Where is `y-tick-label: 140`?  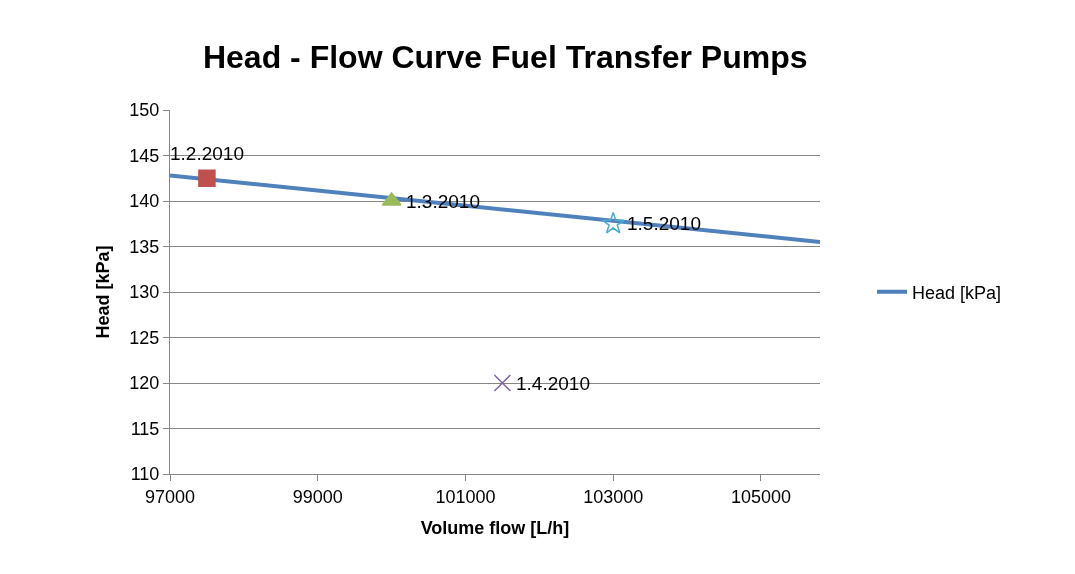 y-tick-label: 140 is located at coordinates (144, 201).